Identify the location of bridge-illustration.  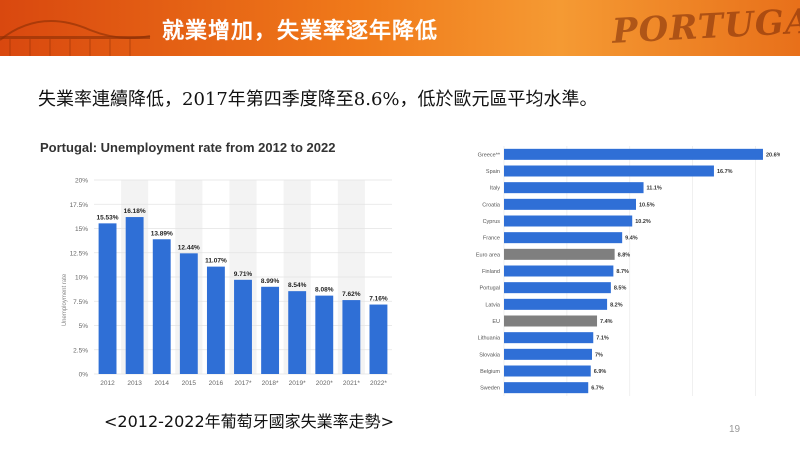
(75, 38).